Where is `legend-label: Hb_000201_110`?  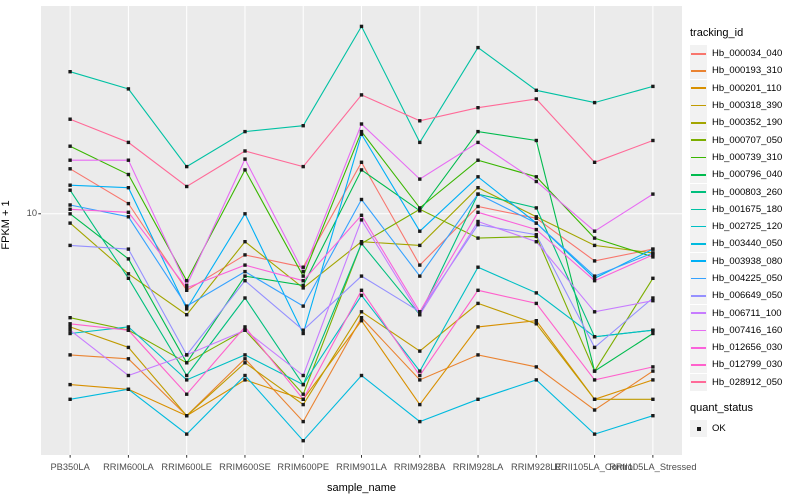 legend-label: Hb_000201_110 is located at coordinates (747, 88).